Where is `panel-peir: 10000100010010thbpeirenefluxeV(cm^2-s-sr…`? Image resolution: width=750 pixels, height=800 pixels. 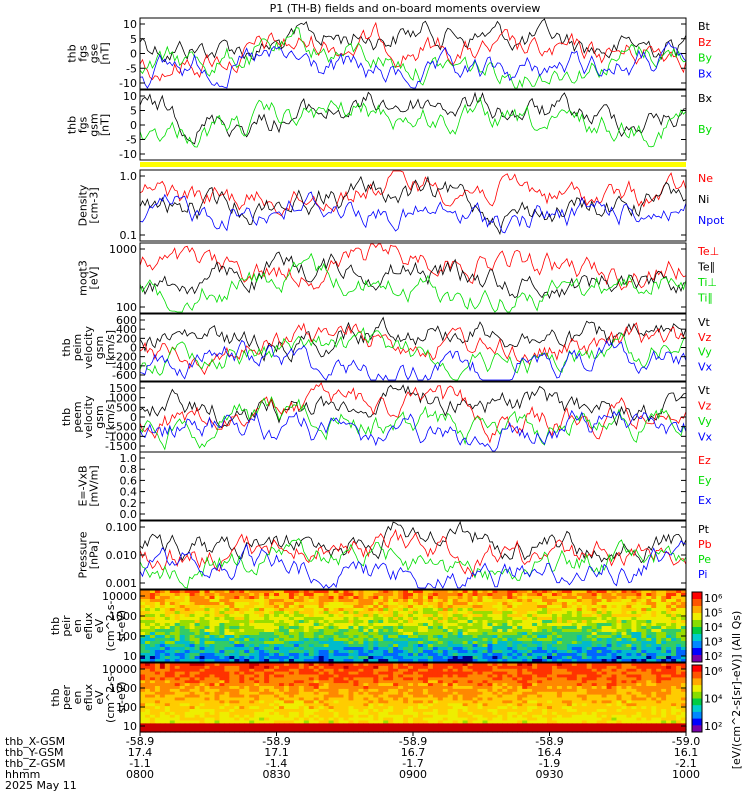 panel-peir: 10000100010010thbpeirenefluxeV(cm^2-s-sr… is located at coordinates (368, 626).